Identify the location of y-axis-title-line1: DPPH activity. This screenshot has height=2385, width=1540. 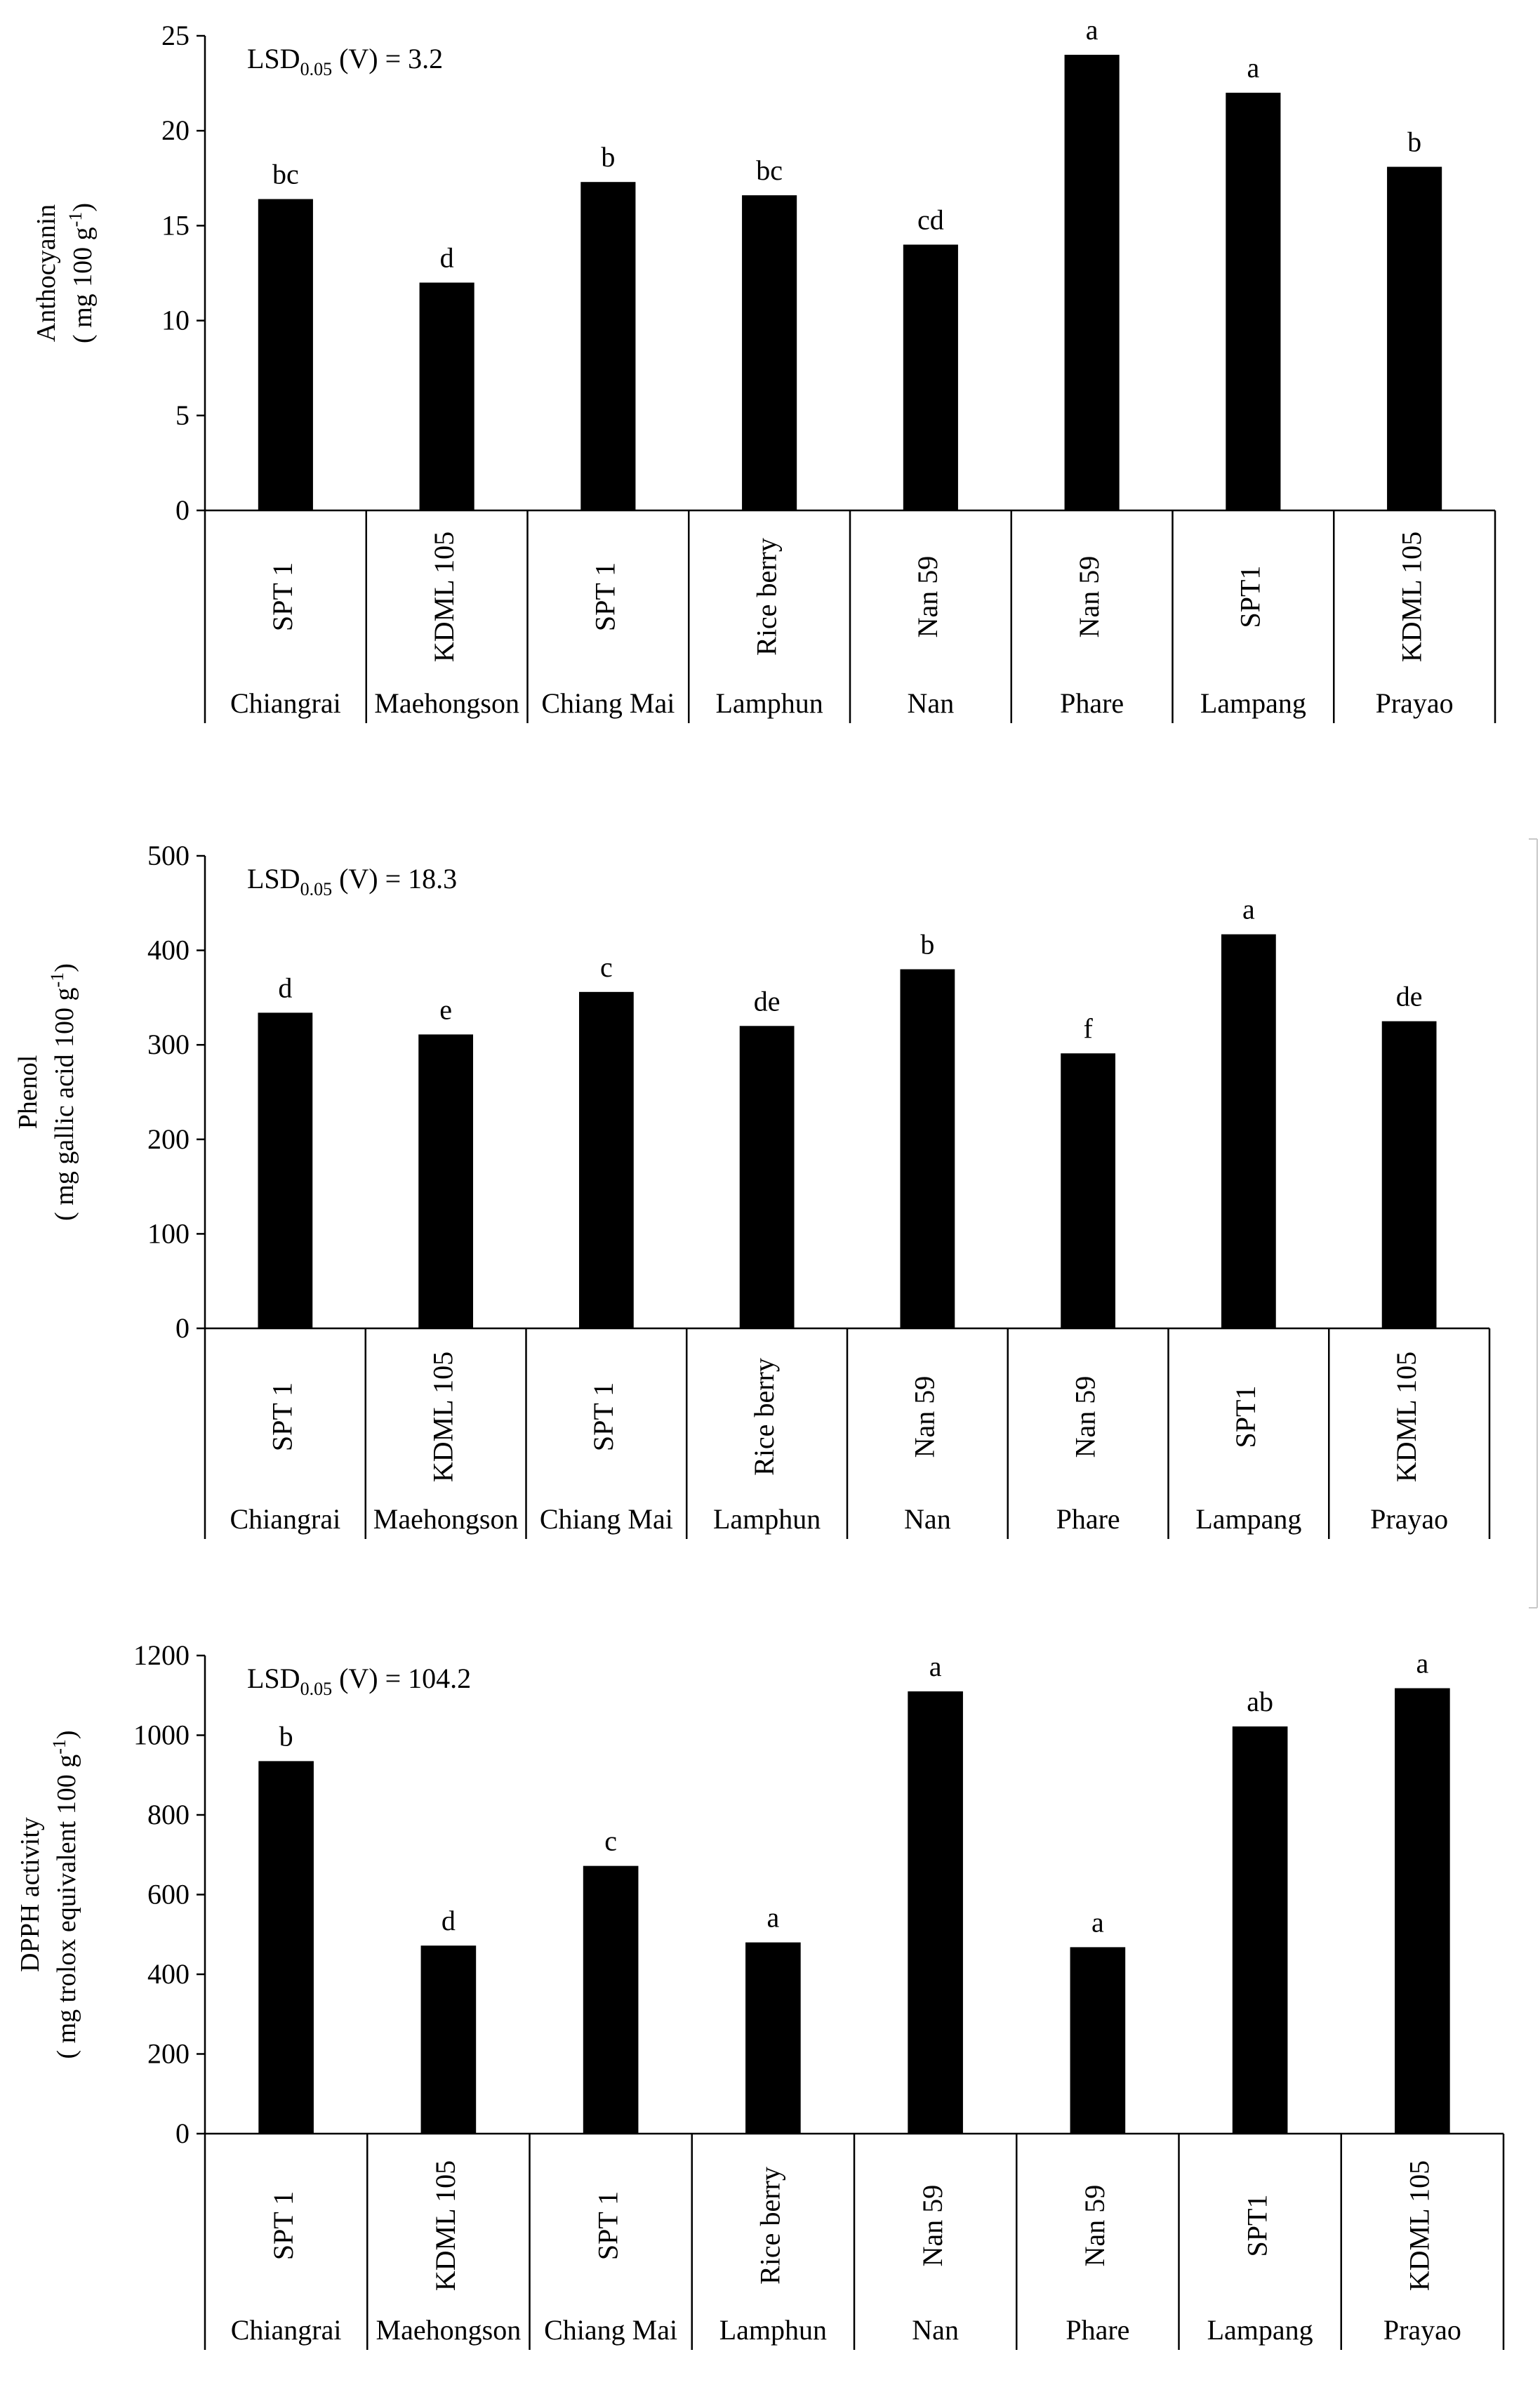
(30, 1894).